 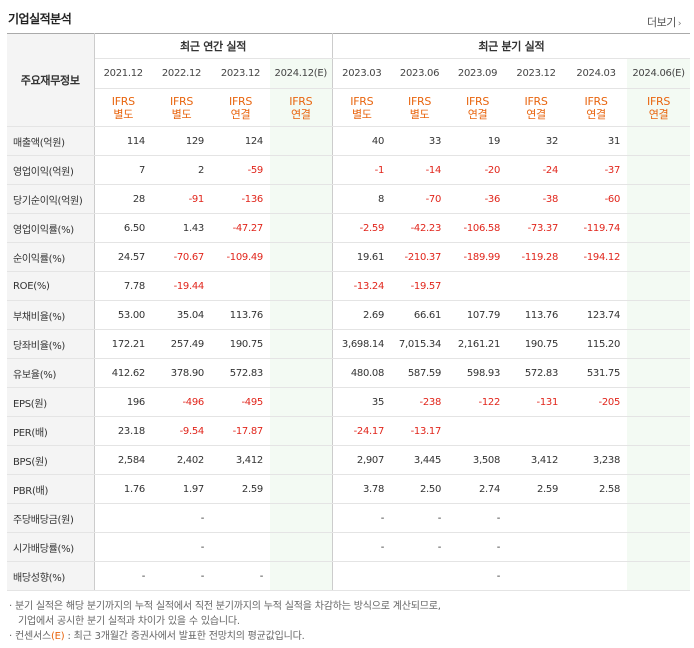 I want to click on consolidation-type: 별도, so click(x=123, y=114).